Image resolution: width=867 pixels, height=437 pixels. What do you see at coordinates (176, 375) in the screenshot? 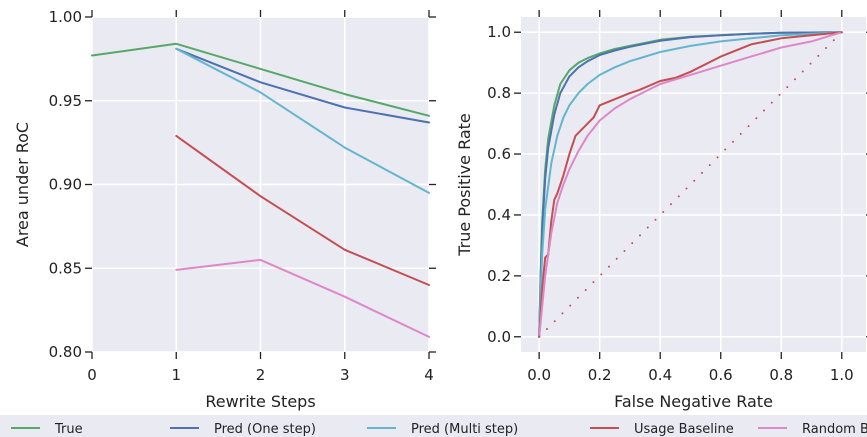
I see `x-tick-label: 1` at bounding box center [176, 375].